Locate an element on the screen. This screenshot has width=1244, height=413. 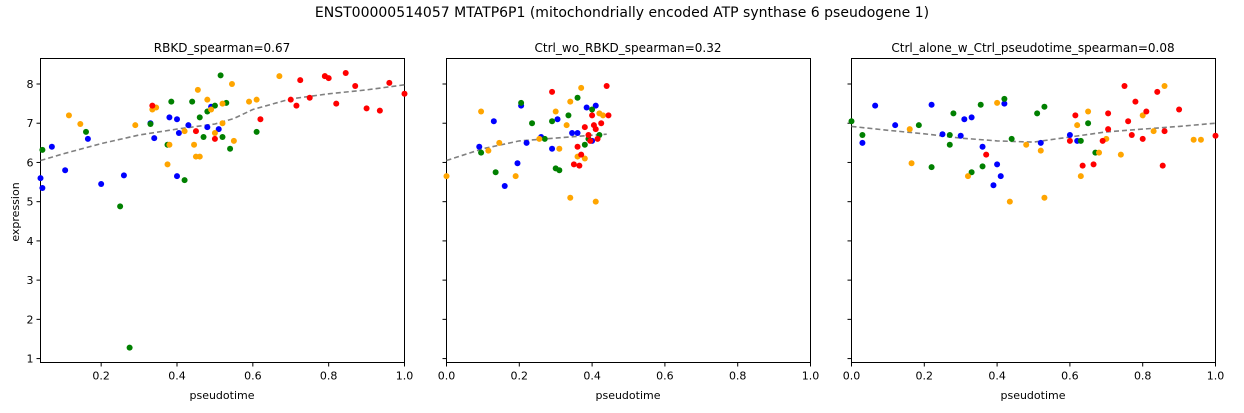
x-axis-label: pseudotime is located at coordinates (221, 395).